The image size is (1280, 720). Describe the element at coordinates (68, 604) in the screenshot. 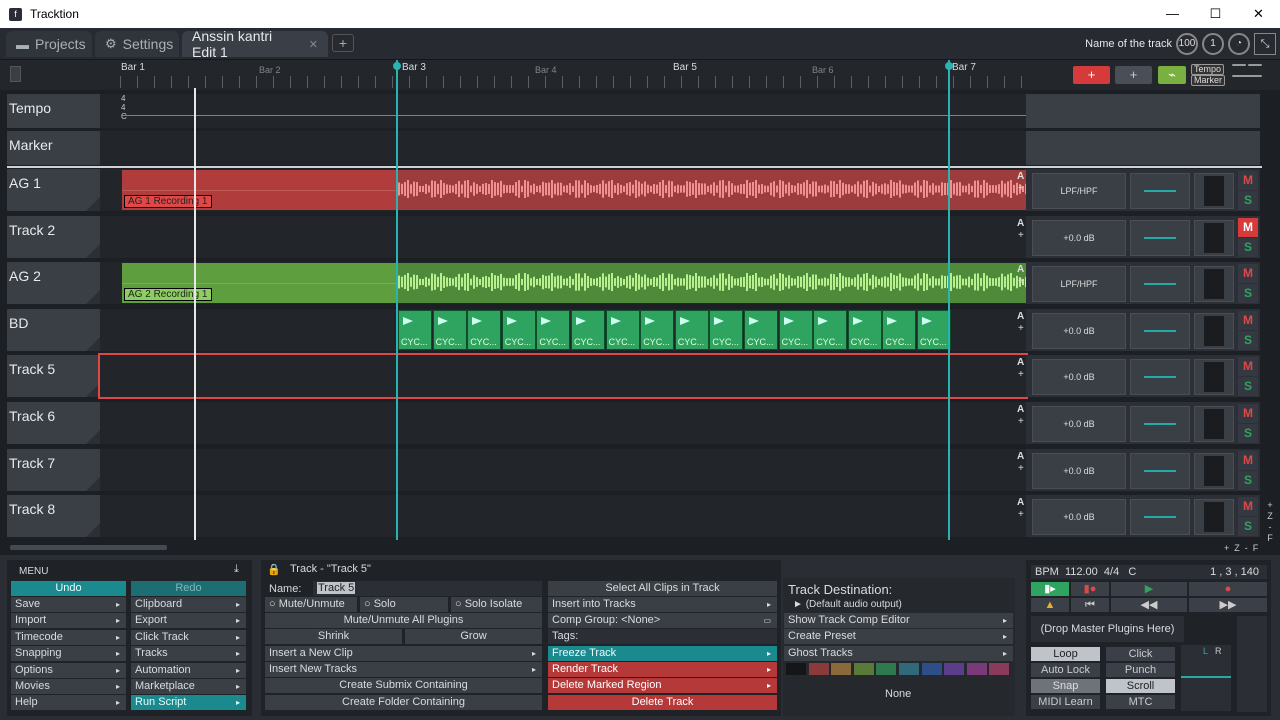

I see `menu-item: Save ▸` at that location.